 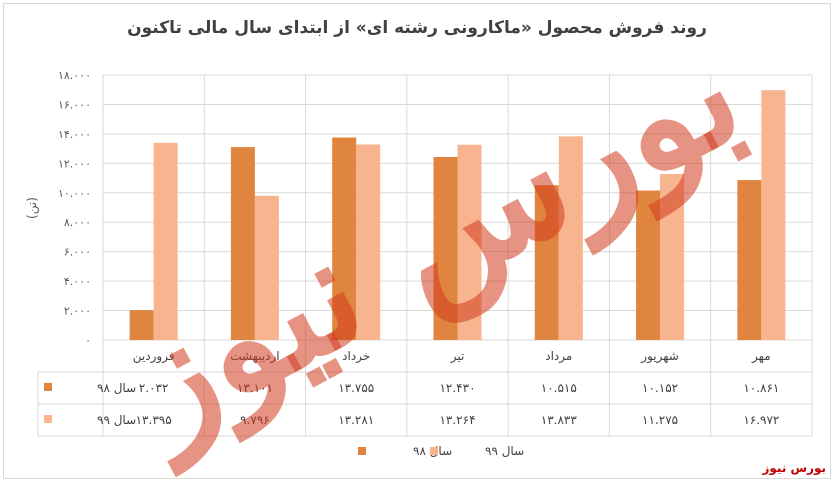 What do you see at coordinates (356, 356) in the screenshot?
I see `category-label: خرداد` at bounding box center [356, 356].